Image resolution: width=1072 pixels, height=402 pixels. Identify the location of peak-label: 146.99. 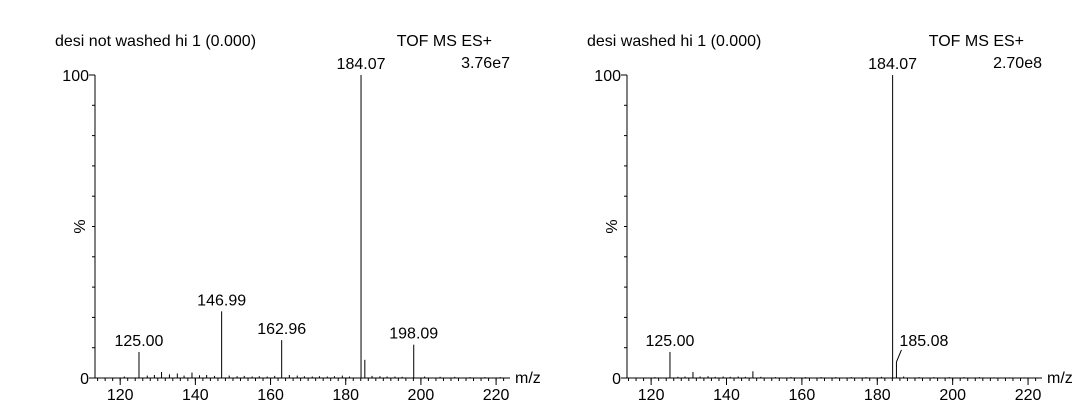
(221, 300).